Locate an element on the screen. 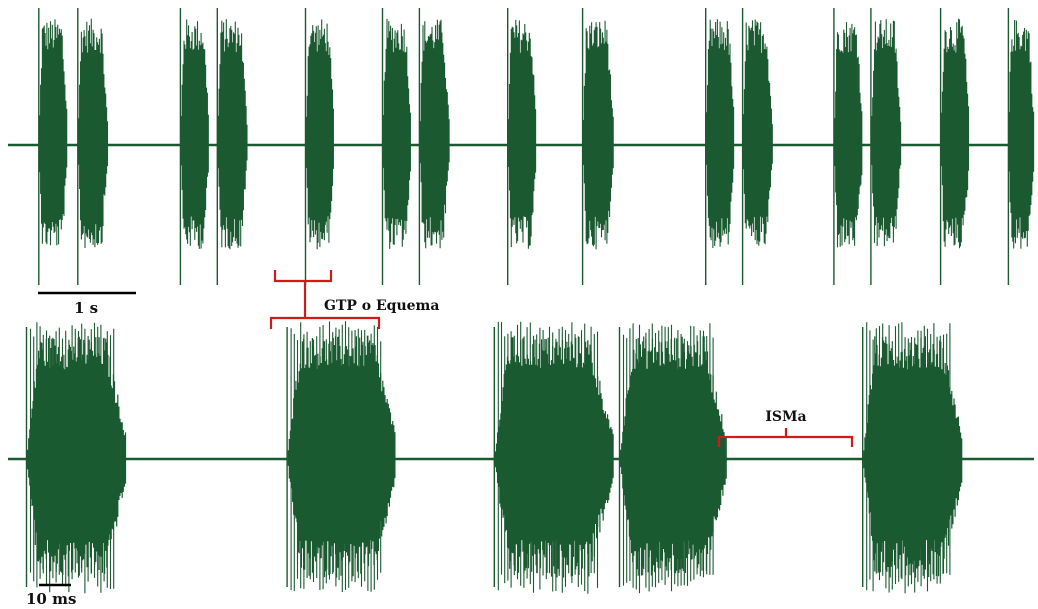 The image size is (1038, 609). gtp-label: GTP o Equema is located at coordinates (381, 306).